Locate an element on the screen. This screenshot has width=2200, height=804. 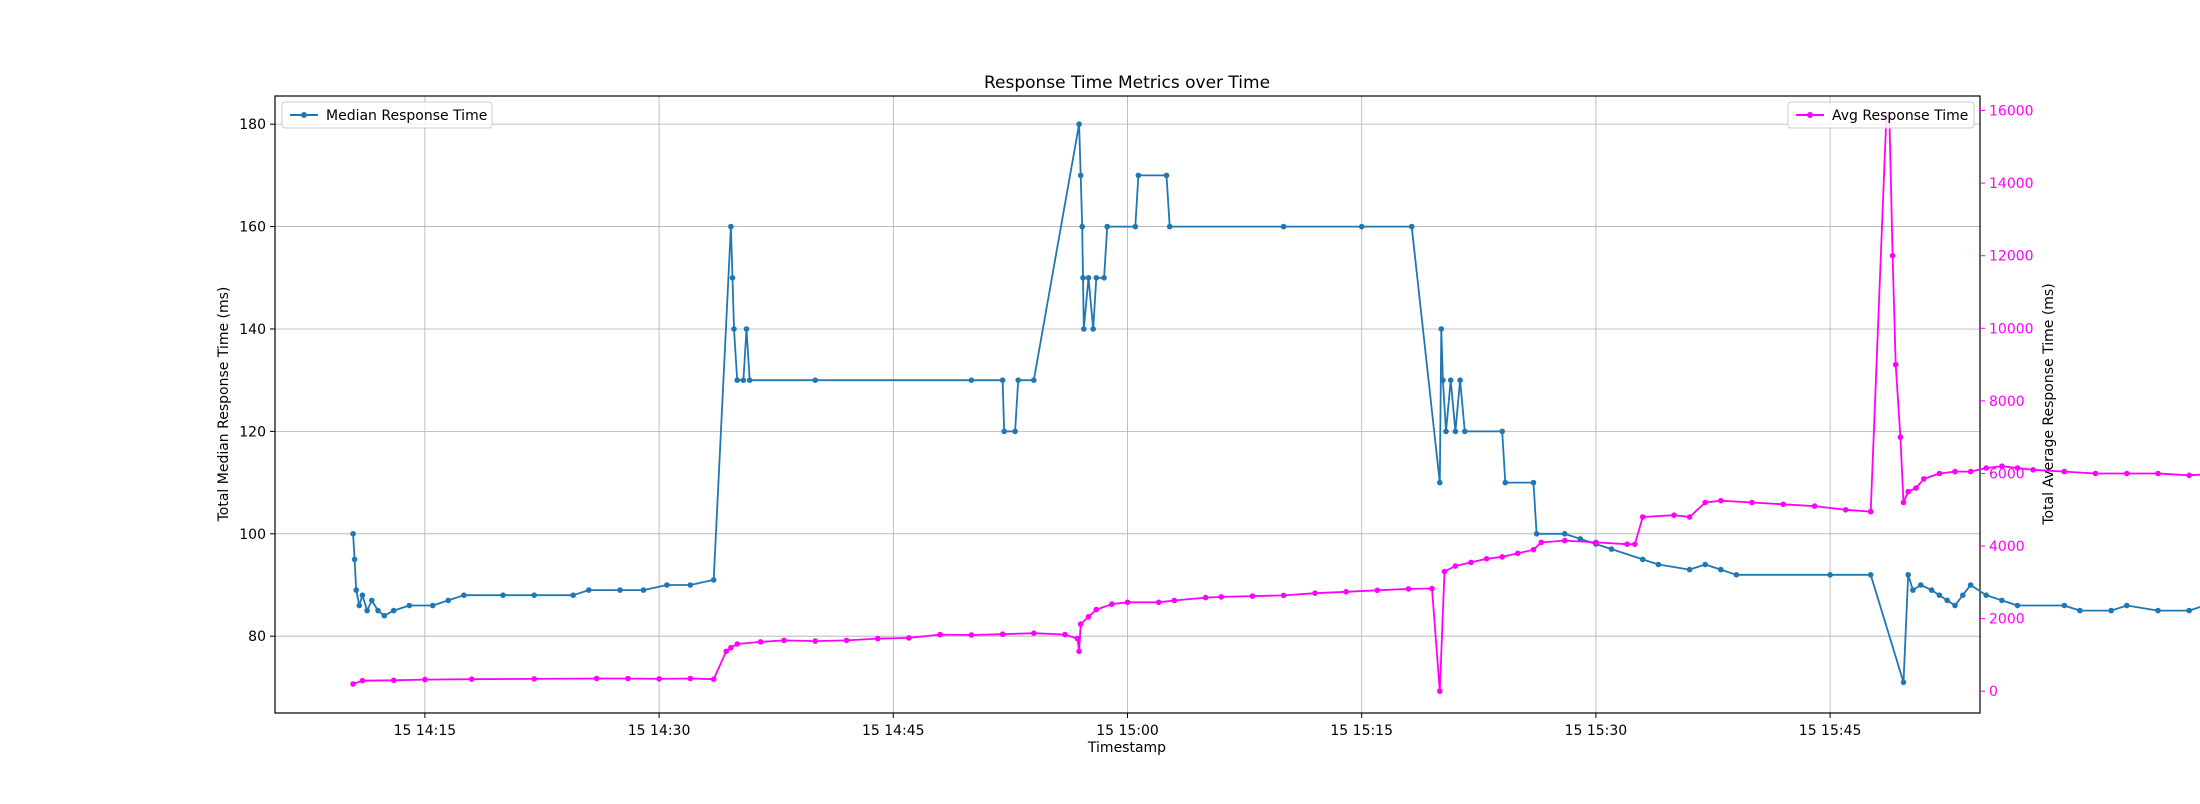
y-axis-label-right: Total Average Response Time (ms) is located at coordinates (2049, 404).